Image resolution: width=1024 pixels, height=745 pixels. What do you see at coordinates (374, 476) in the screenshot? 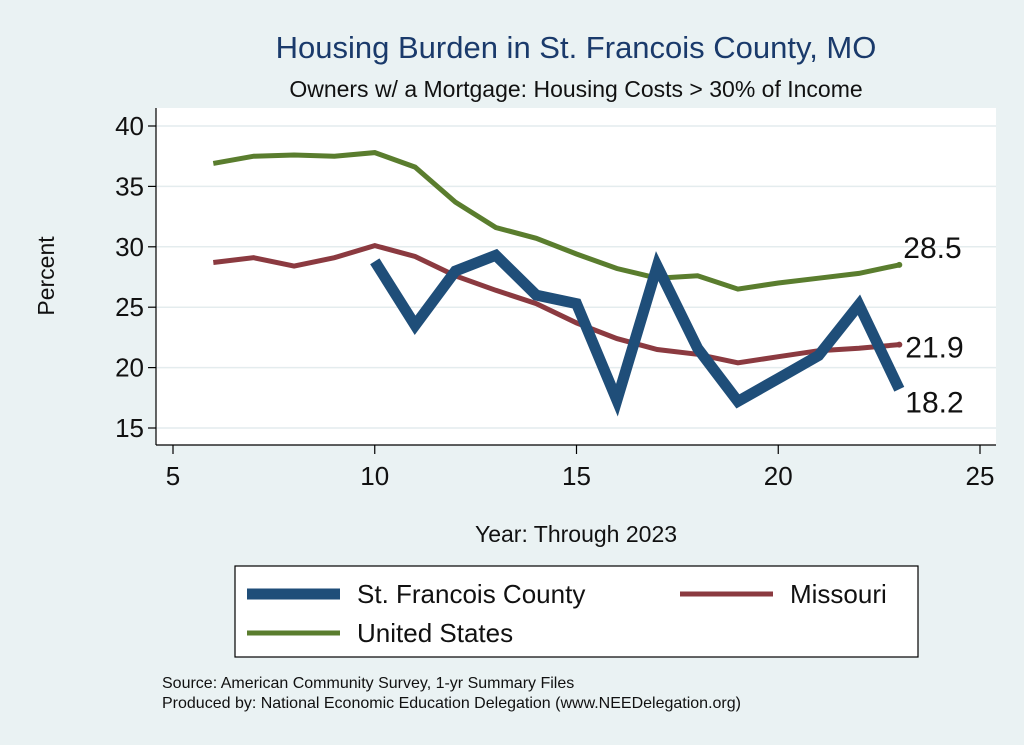
I see `x-tick-label-10: 10` at bounding box center [374, 476].